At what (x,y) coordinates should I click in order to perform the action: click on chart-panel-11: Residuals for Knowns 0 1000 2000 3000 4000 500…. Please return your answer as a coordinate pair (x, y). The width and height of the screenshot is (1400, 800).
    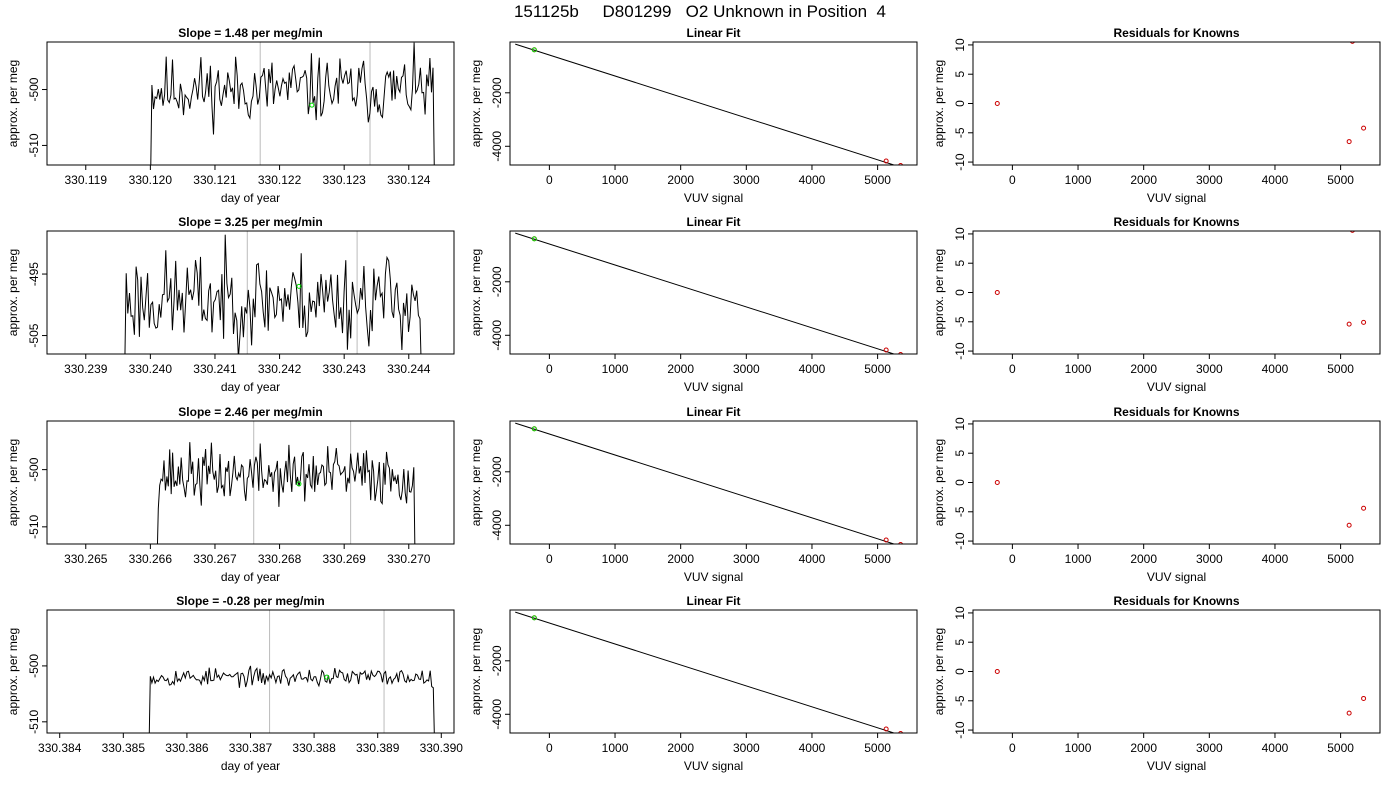
    Looking at the image, I should click on (1156, 683).